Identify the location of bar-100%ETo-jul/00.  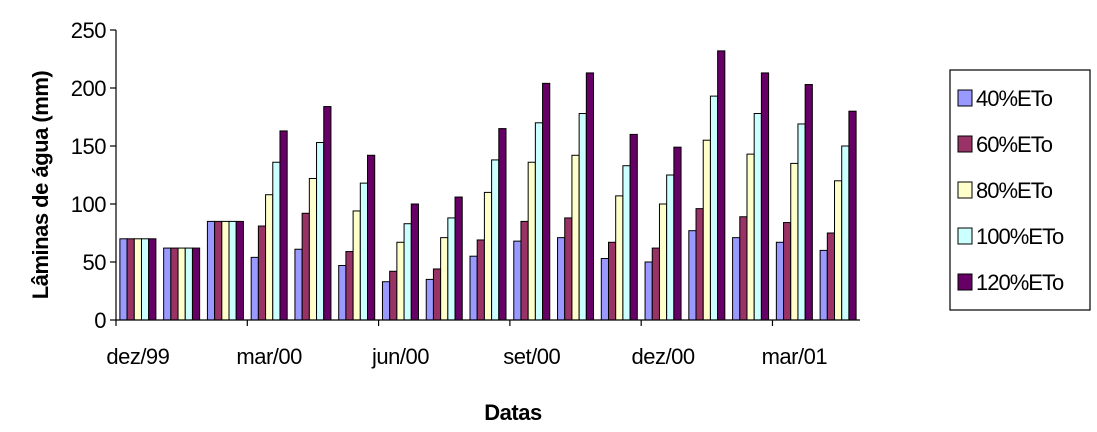
(451, 269).